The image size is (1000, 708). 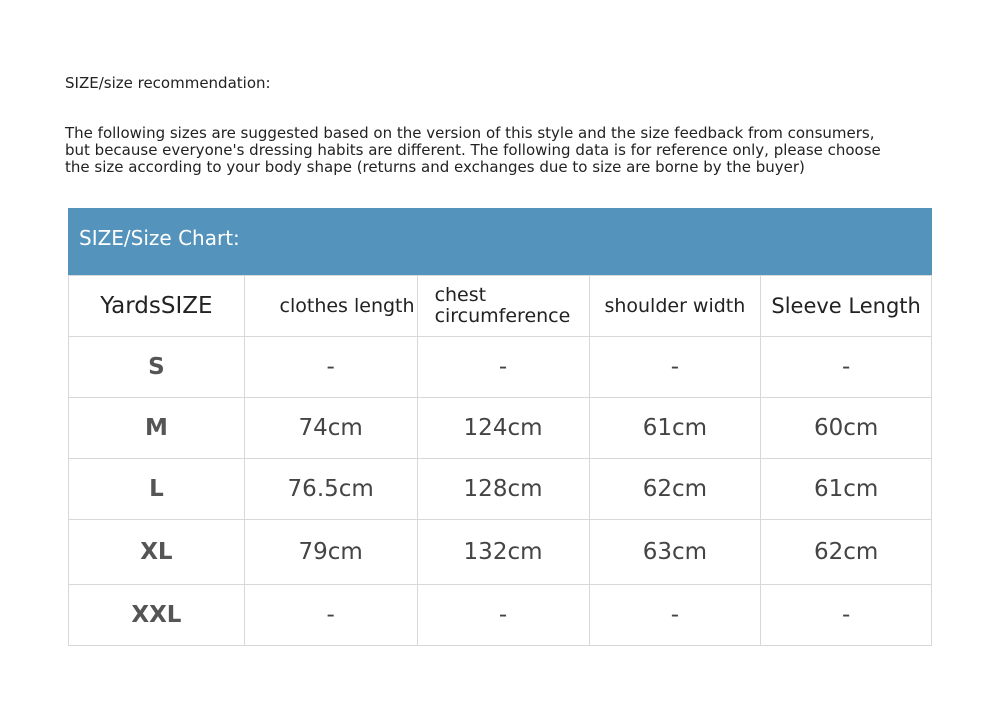 What do you see at coordinates (168, 83) in the screenshot?
I see `page-title: SIZE/size recommendation:` at bounding box center [168, 83].